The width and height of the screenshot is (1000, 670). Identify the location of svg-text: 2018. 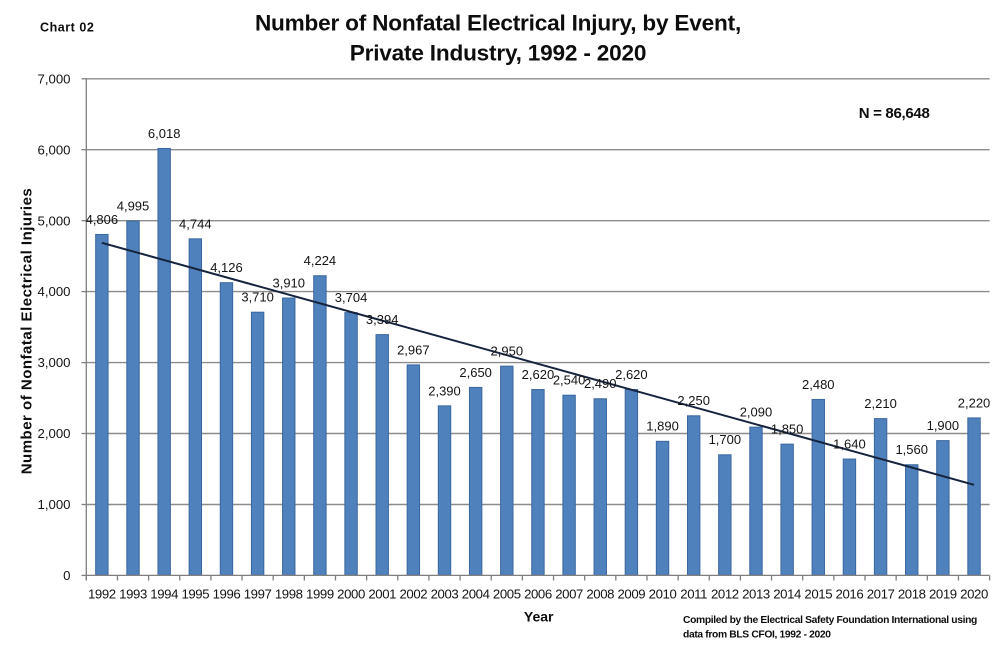
(912, 594).